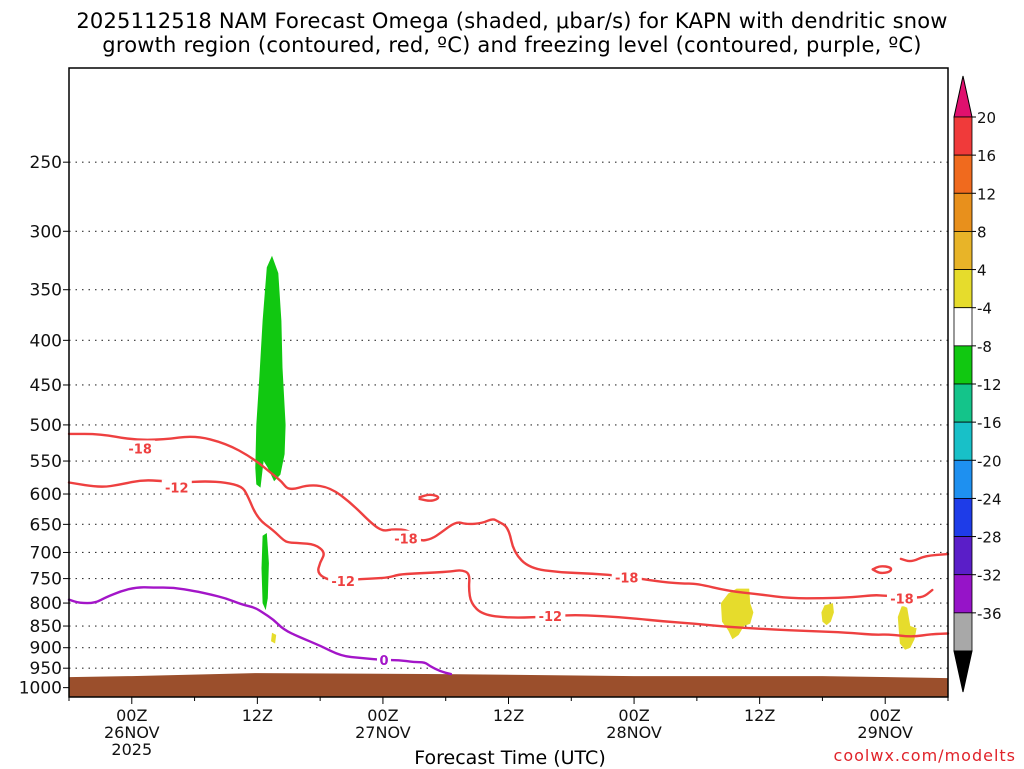 This screenshot has height=769, width=1024. Describe the element at coordinates (508, 715) in the screenshot. I see `x-tick-label-3: 12Z` at that location.